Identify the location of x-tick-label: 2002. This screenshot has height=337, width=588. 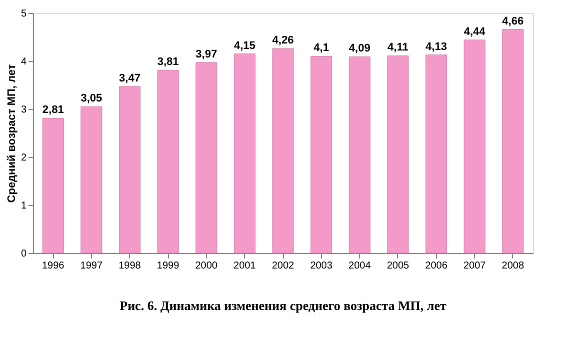
(283, 266).